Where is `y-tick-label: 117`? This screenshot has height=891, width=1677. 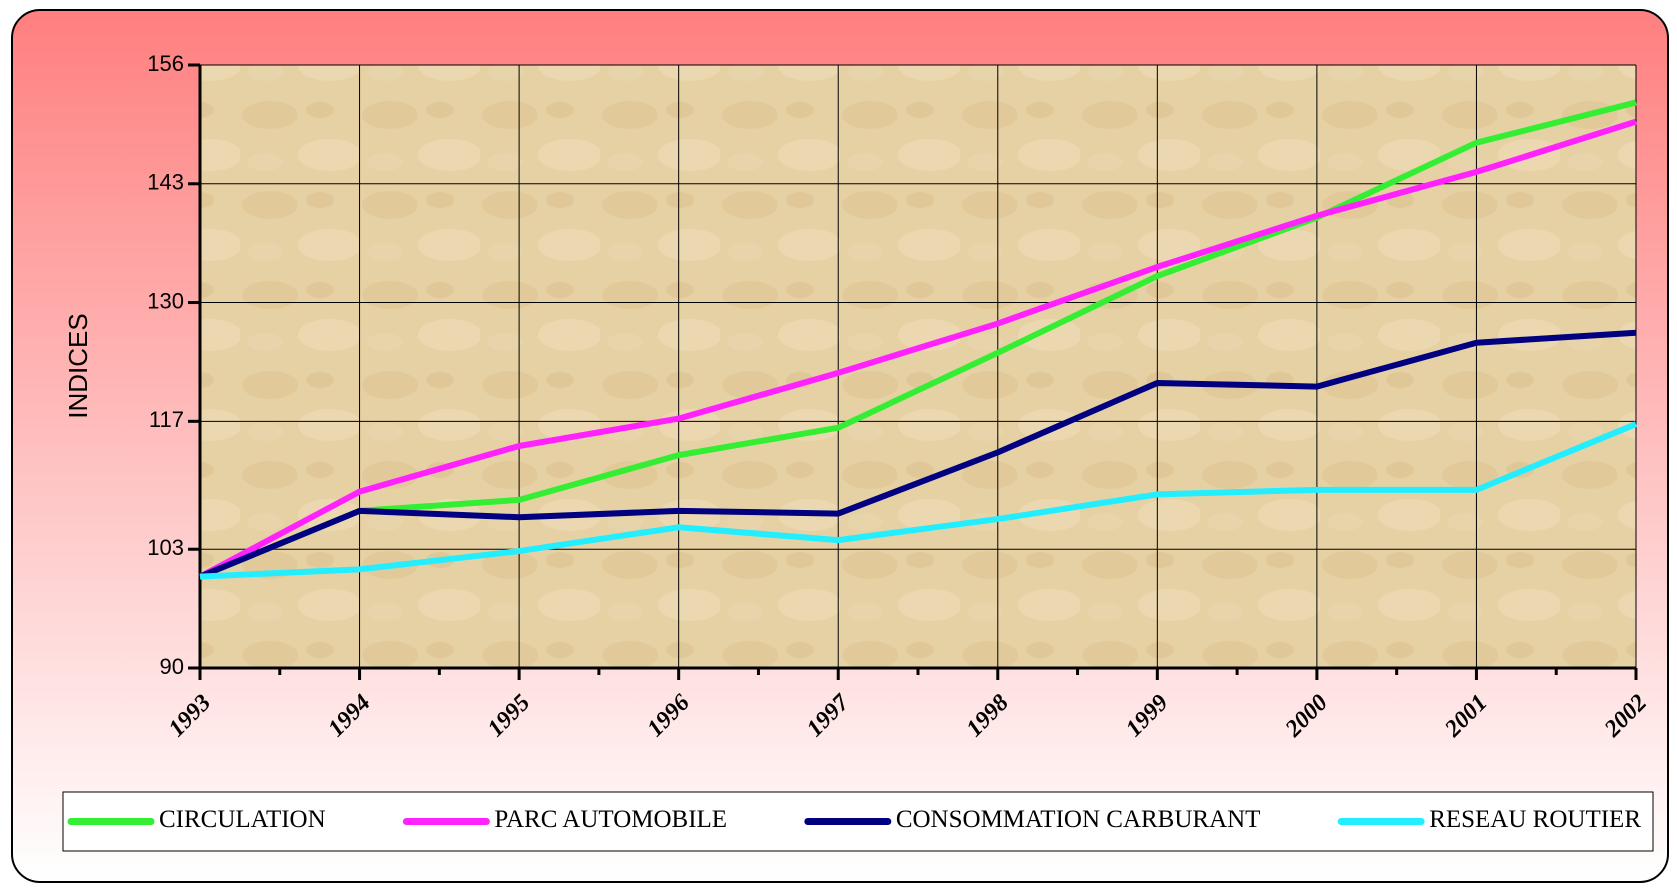 y-tick-label: 117 is located at coordinates (166, 419).